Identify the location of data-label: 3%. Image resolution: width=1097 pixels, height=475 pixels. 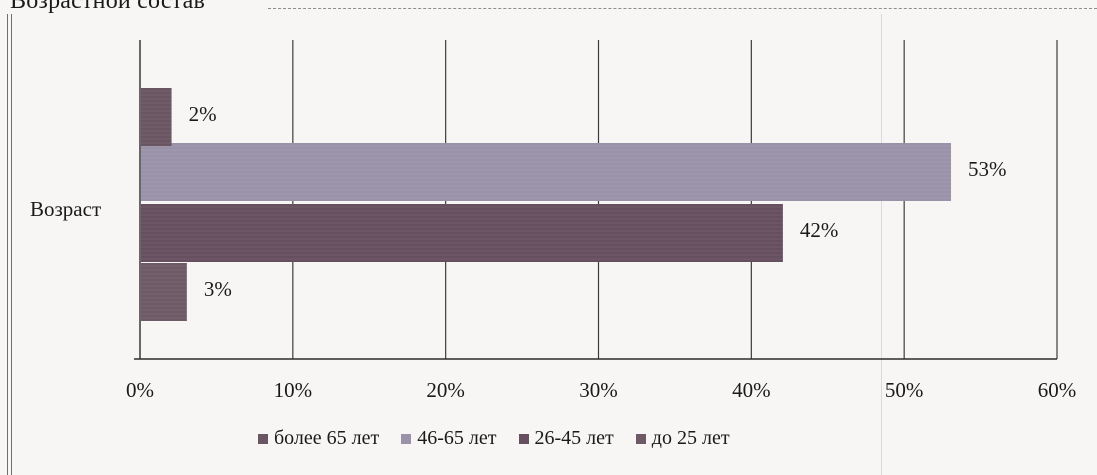
(218, 289).